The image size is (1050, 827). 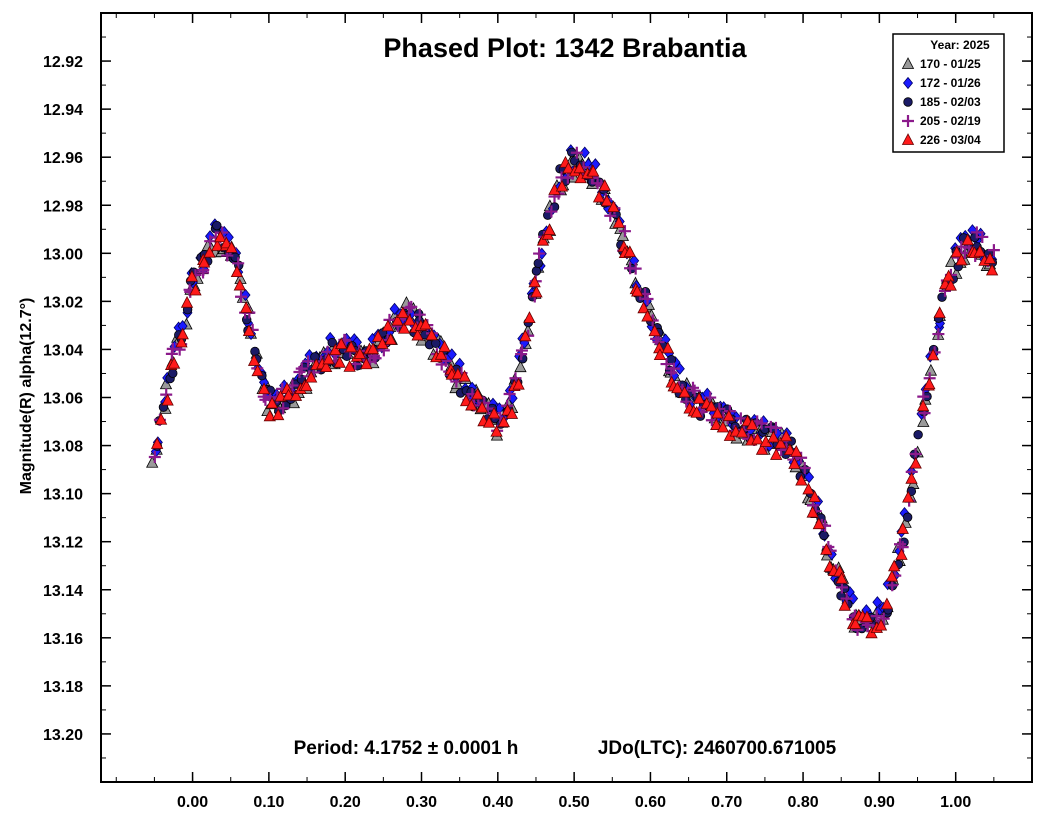 I want to click on y-tick-label: 13.02, so click(x=63, y=302).